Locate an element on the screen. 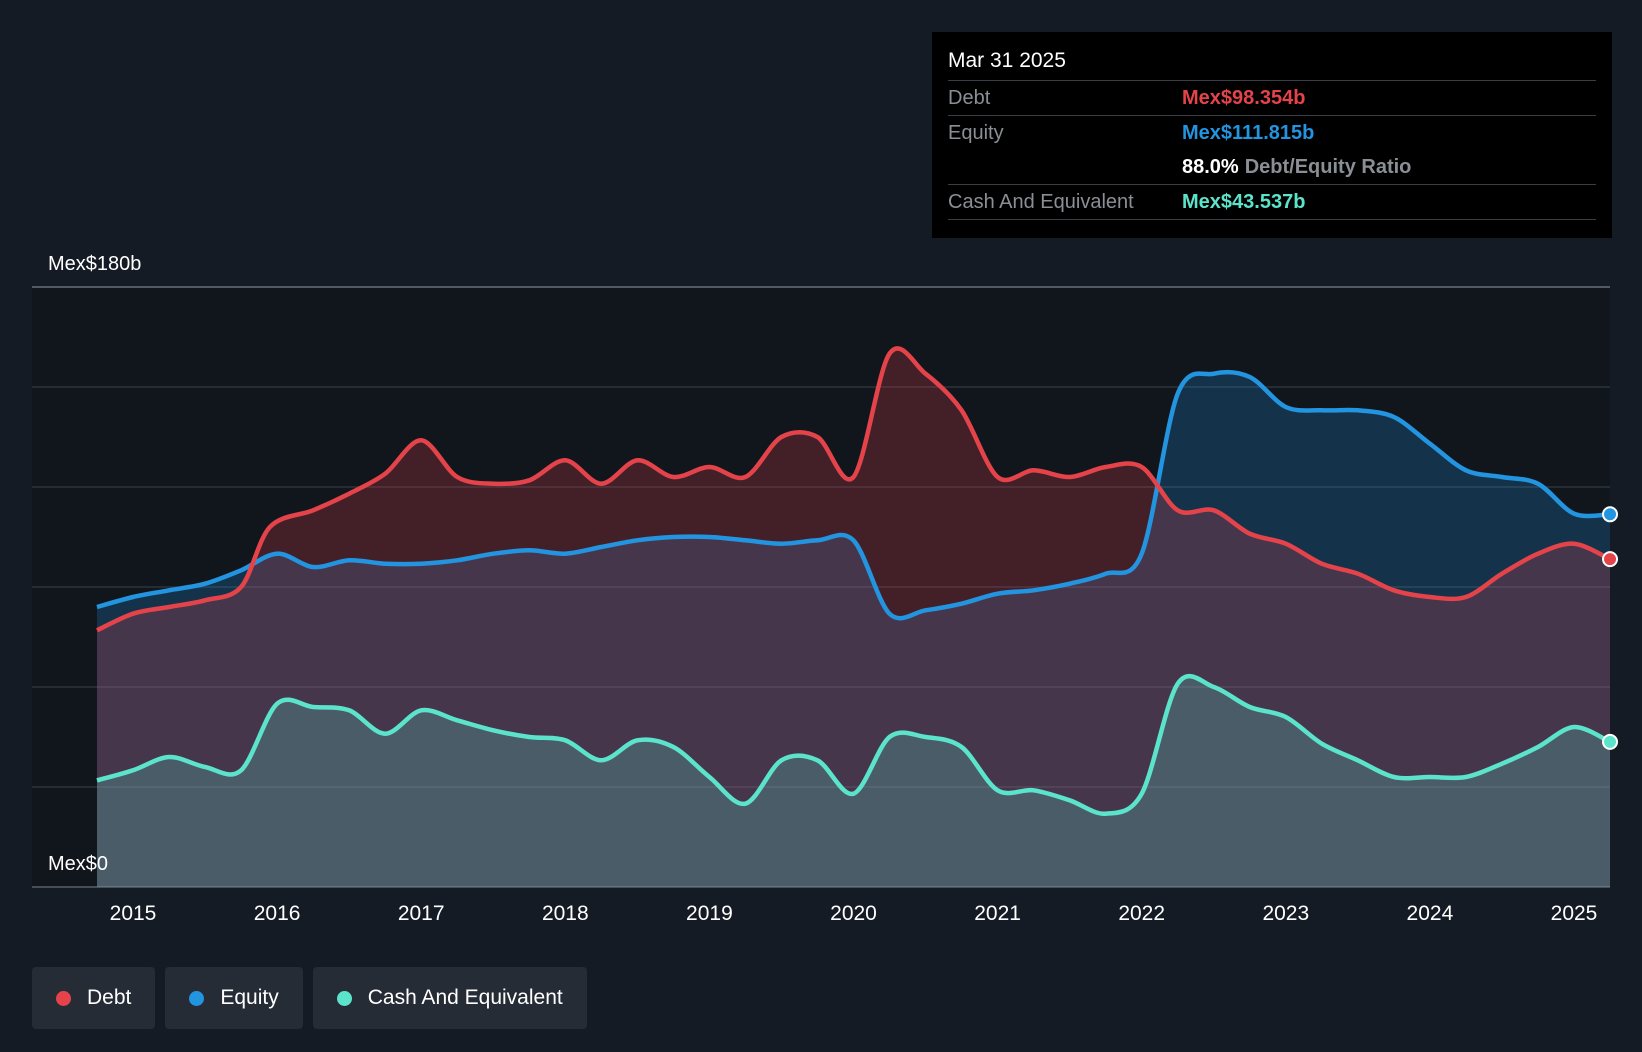 Image resolution: width=1642 pixels, height=1052 pixels. legend-dot-equity is located at coordinates (197, 998).